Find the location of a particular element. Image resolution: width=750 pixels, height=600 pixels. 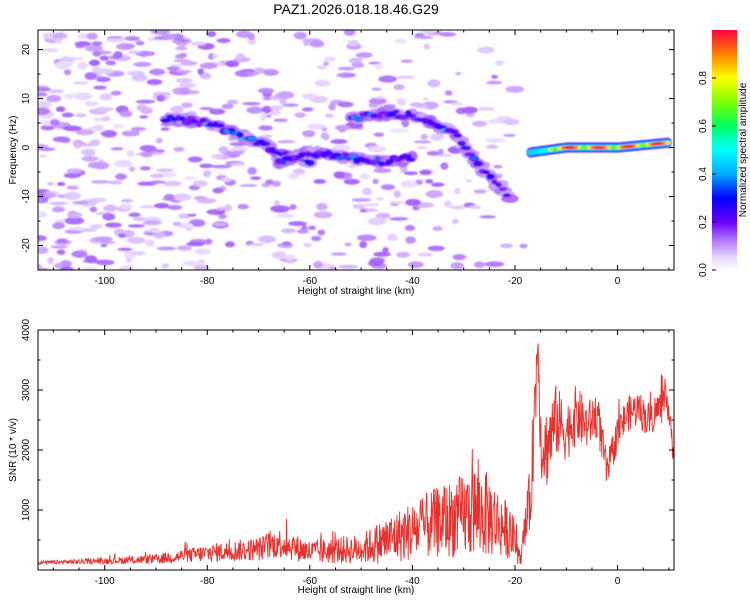

snr-x-label: Height of straight line (km) is located at coordinates (356, 590).